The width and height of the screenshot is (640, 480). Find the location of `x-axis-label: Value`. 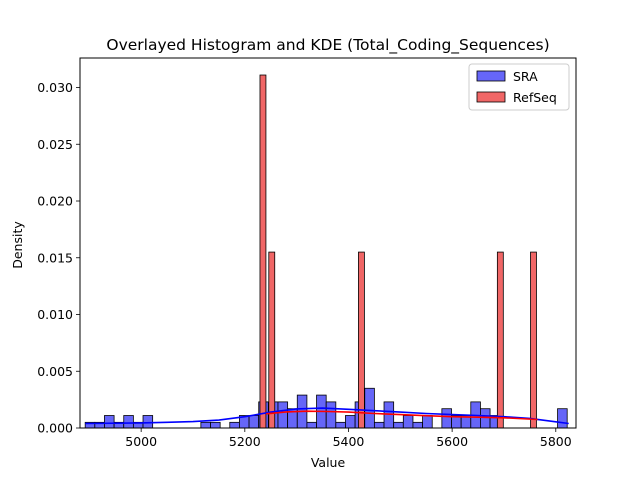

x-axis-label: Value is located at coordinates (328, 462).